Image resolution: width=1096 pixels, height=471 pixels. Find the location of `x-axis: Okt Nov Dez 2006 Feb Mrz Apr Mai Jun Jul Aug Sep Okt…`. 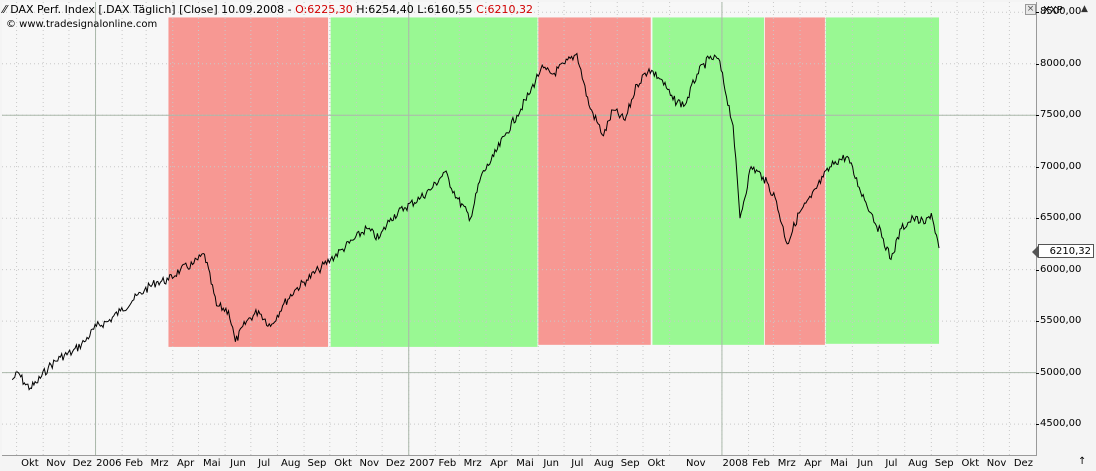

x-axis: Okt Nov Dez 2006 Feb Mrz Apr Mai Jun Jul Aug Sep Okt… is located at coordinates (548, 463).